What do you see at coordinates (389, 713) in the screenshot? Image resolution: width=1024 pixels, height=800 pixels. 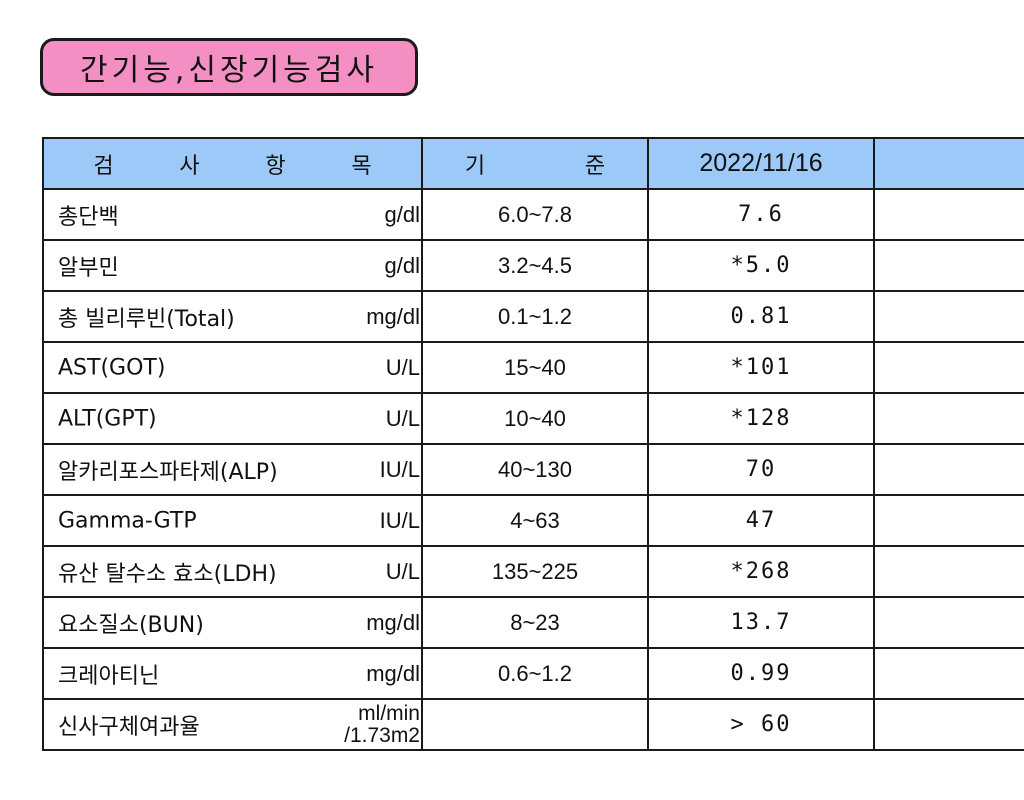 I see `test-unit-line: ml/min` at bounding box center [389, 713].